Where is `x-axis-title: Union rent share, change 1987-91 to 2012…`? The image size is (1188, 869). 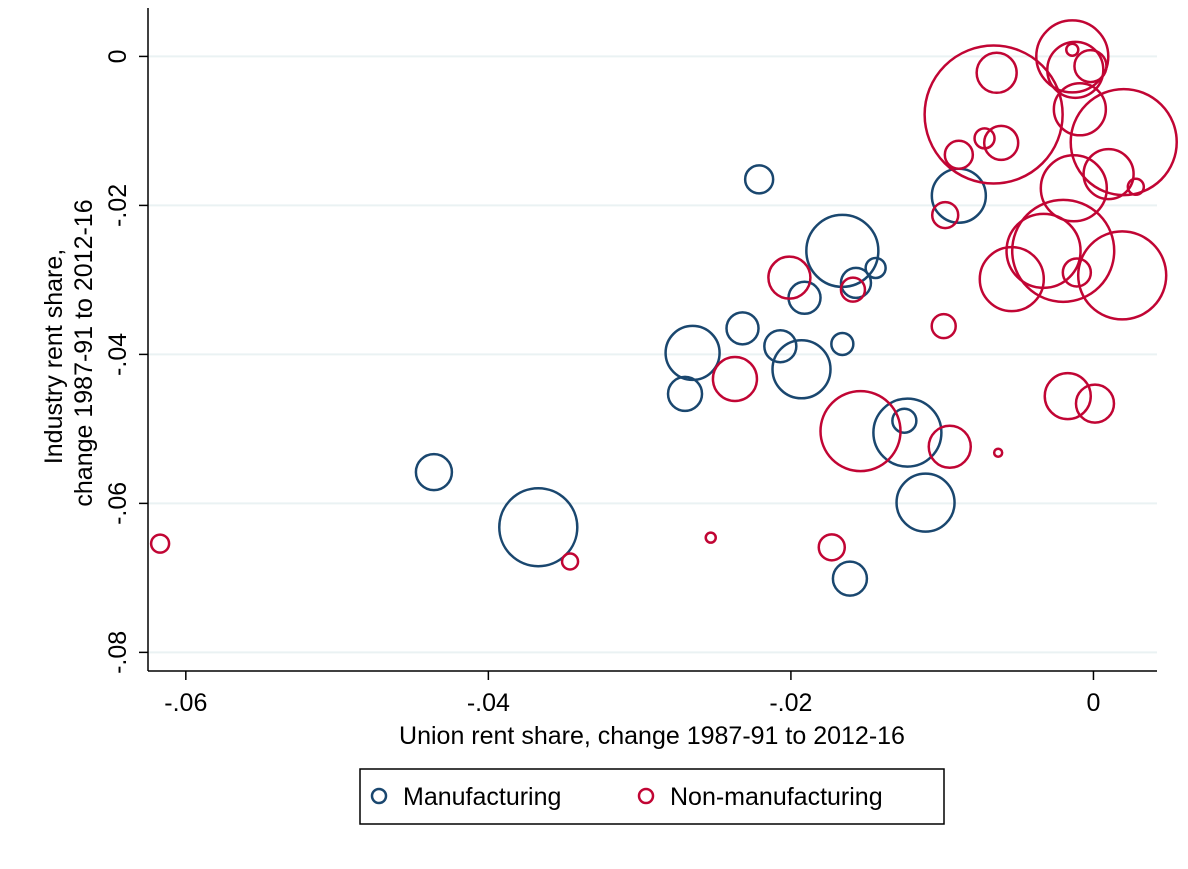 x-axis-title: Union rent share, change 1987-91 to 2012… is located at coordinates (652, 736).